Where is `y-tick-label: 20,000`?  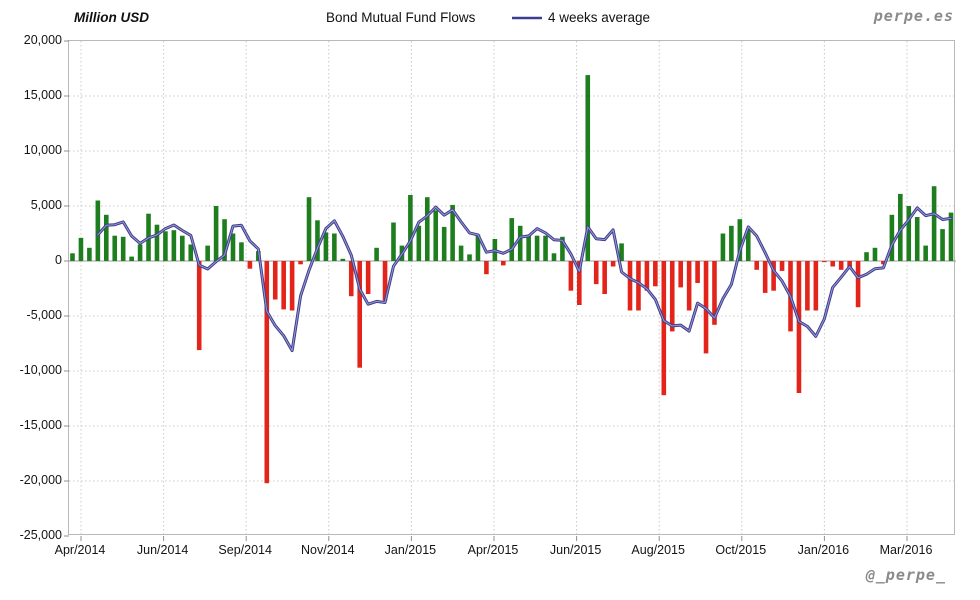
y-tick-label: 20,000 is located at coordinates (42, 40).